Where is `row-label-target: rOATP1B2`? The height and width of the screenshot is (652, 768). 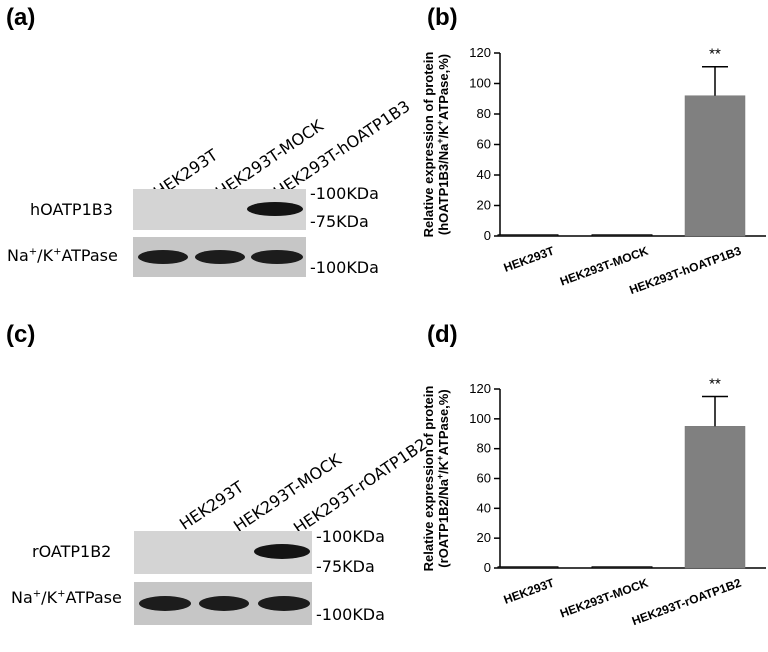 row-label-target: rOATP1B2 is located at coordinates (72, 551).